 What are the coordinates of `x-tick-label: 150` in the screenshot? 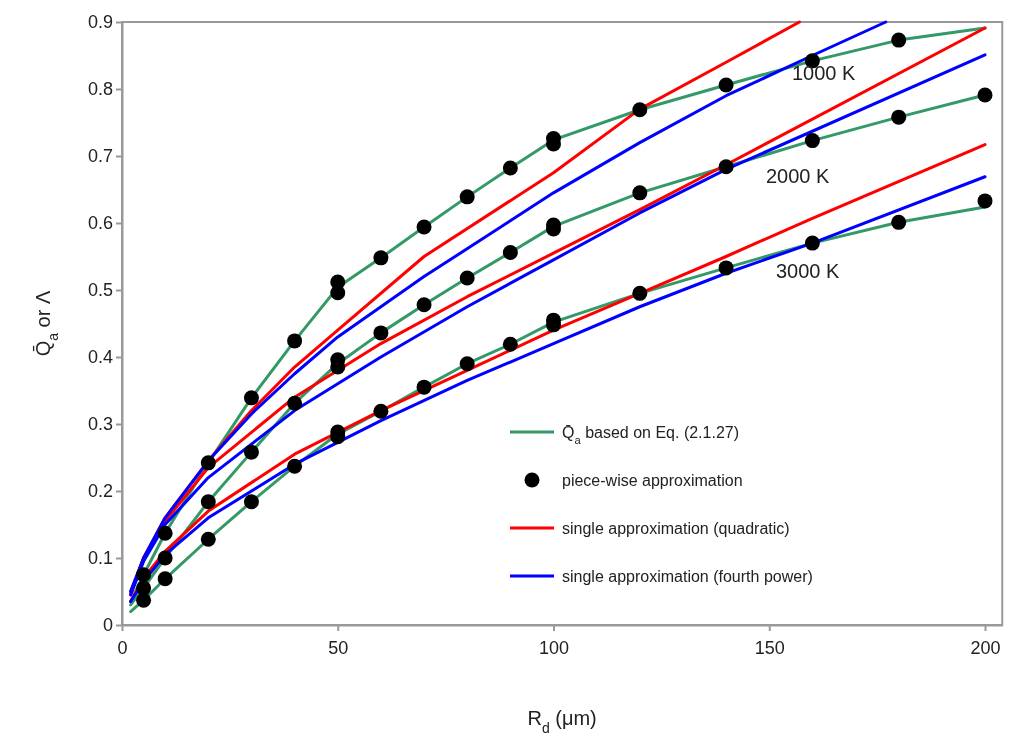 It's located at (769, 647).